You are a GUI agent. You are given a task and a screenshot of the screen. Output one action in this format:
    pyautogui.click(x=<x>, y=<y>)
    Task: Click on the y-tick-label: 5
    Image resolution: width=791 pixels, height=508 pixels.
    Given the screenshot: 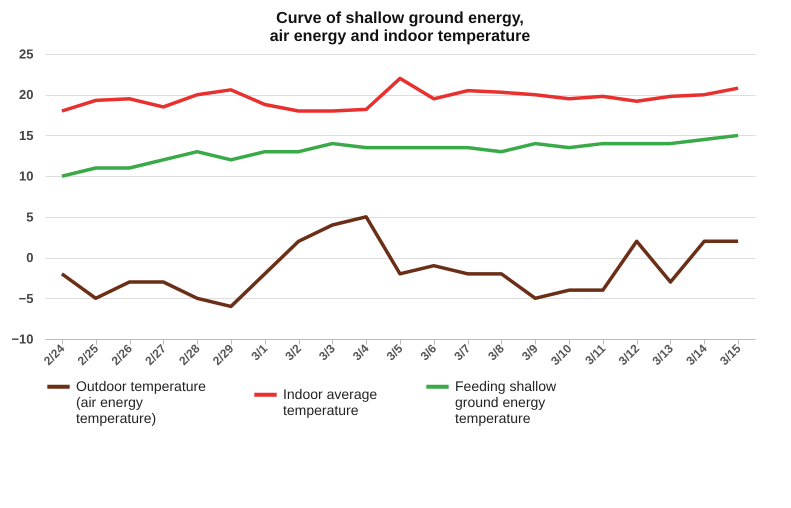 What is the action you would take?
    pyautogui.click(x=30, y=216)
    